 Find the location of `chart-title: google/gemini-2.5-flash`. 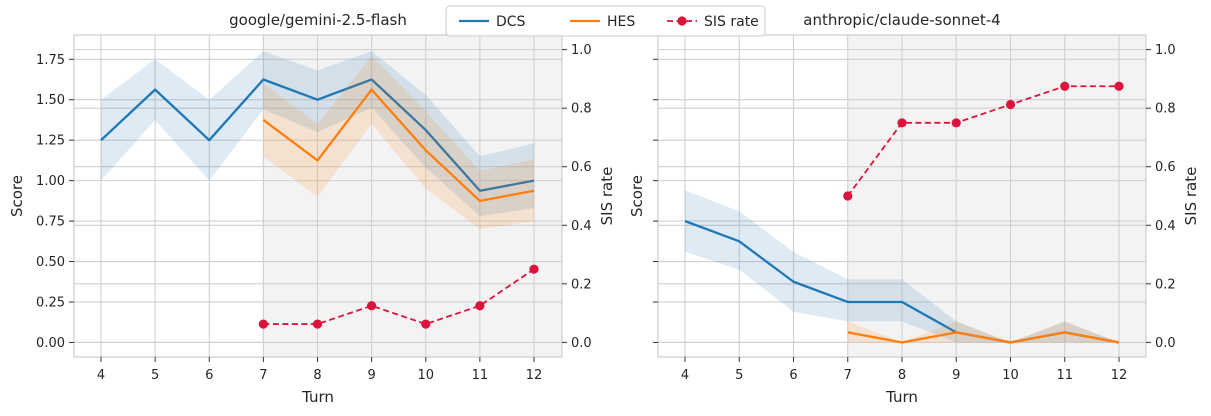

chart-title: google/gemini-2.5-flash is located at coordinates (318, 20).